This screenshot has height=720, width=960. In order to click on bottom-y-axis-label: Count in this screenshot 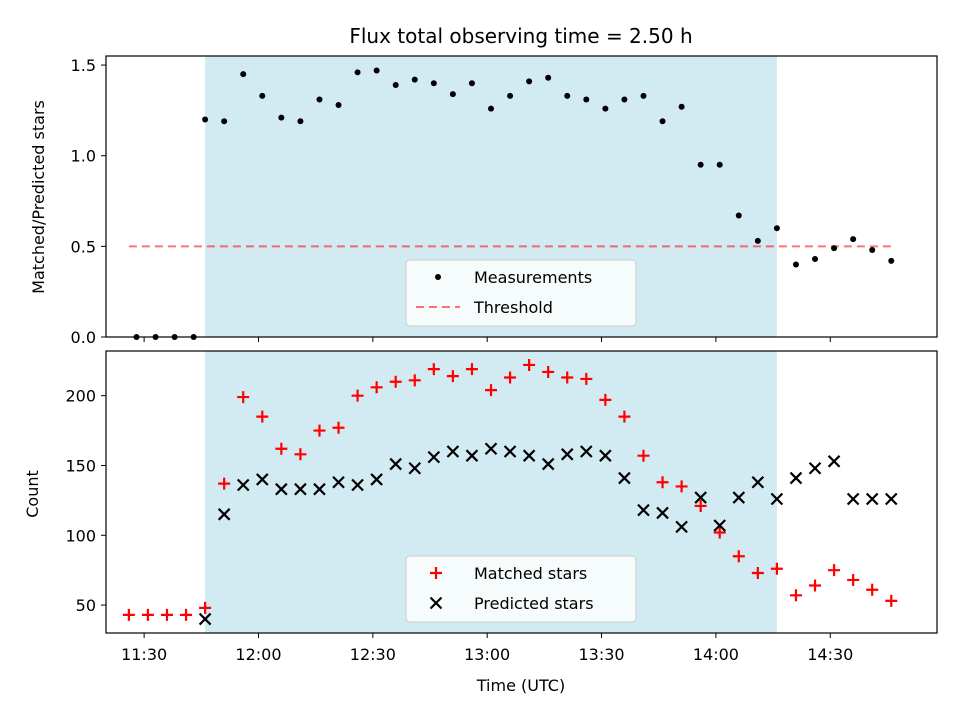, I will do `click(32, 494)`.